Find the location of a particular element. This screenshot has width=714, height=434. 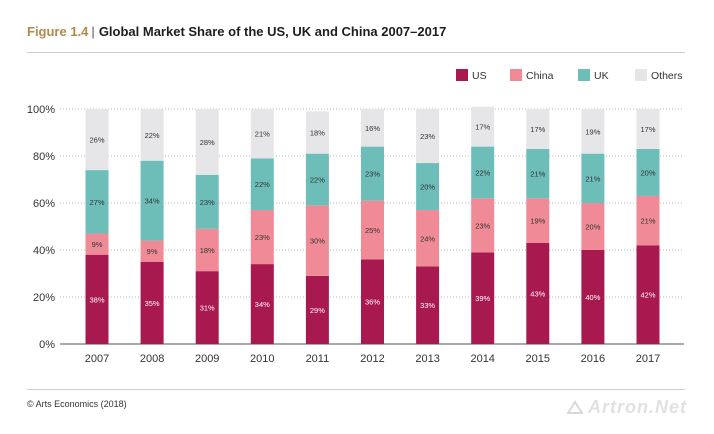

legend-item-others: Others is located at coordinates (659, 75).